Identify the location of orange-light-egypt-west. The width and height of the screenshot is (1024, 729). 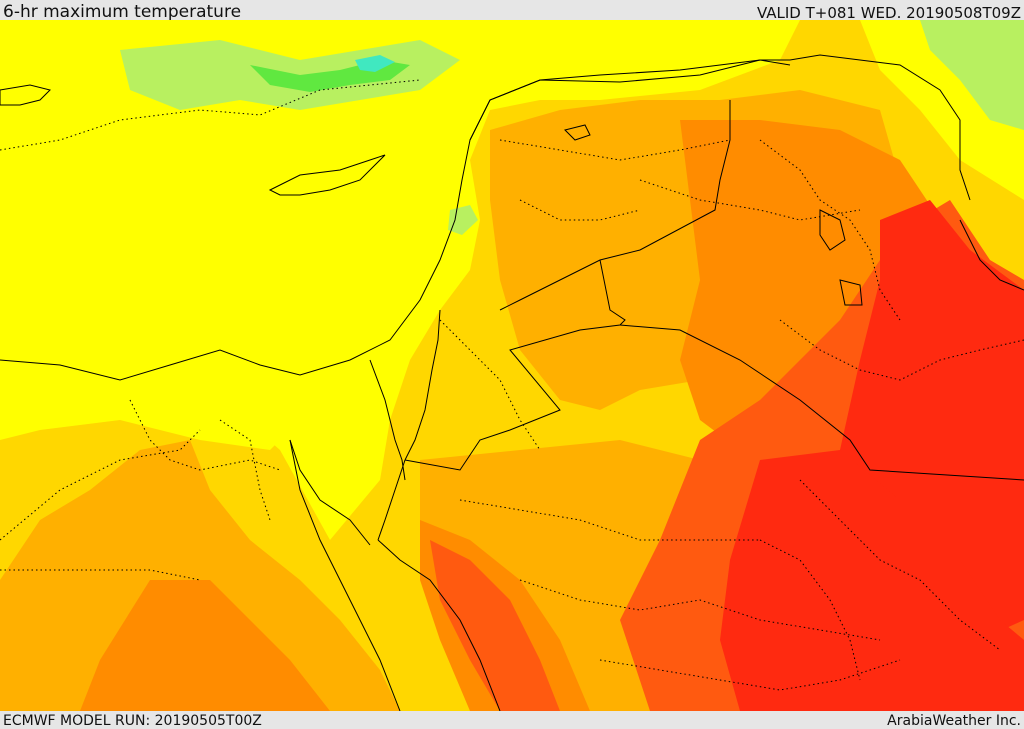
(200, 575).